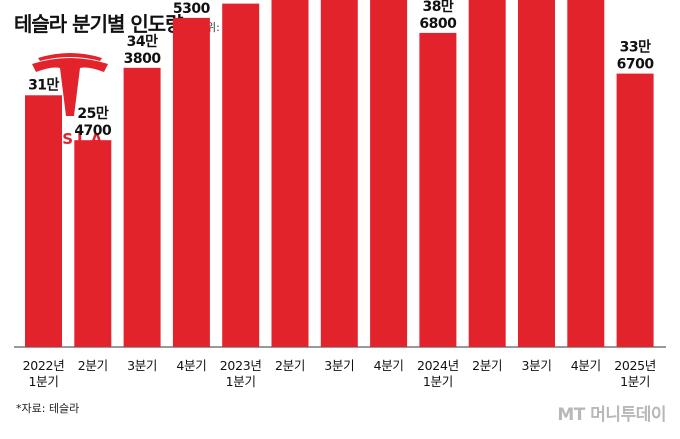 Image resolution: width=680 pixels, height=439 pixels. What do you see at coordinates (611, 415) in the screenshot?
I see `watermark: MT 머니투데이` at bounding box center [611, 415].